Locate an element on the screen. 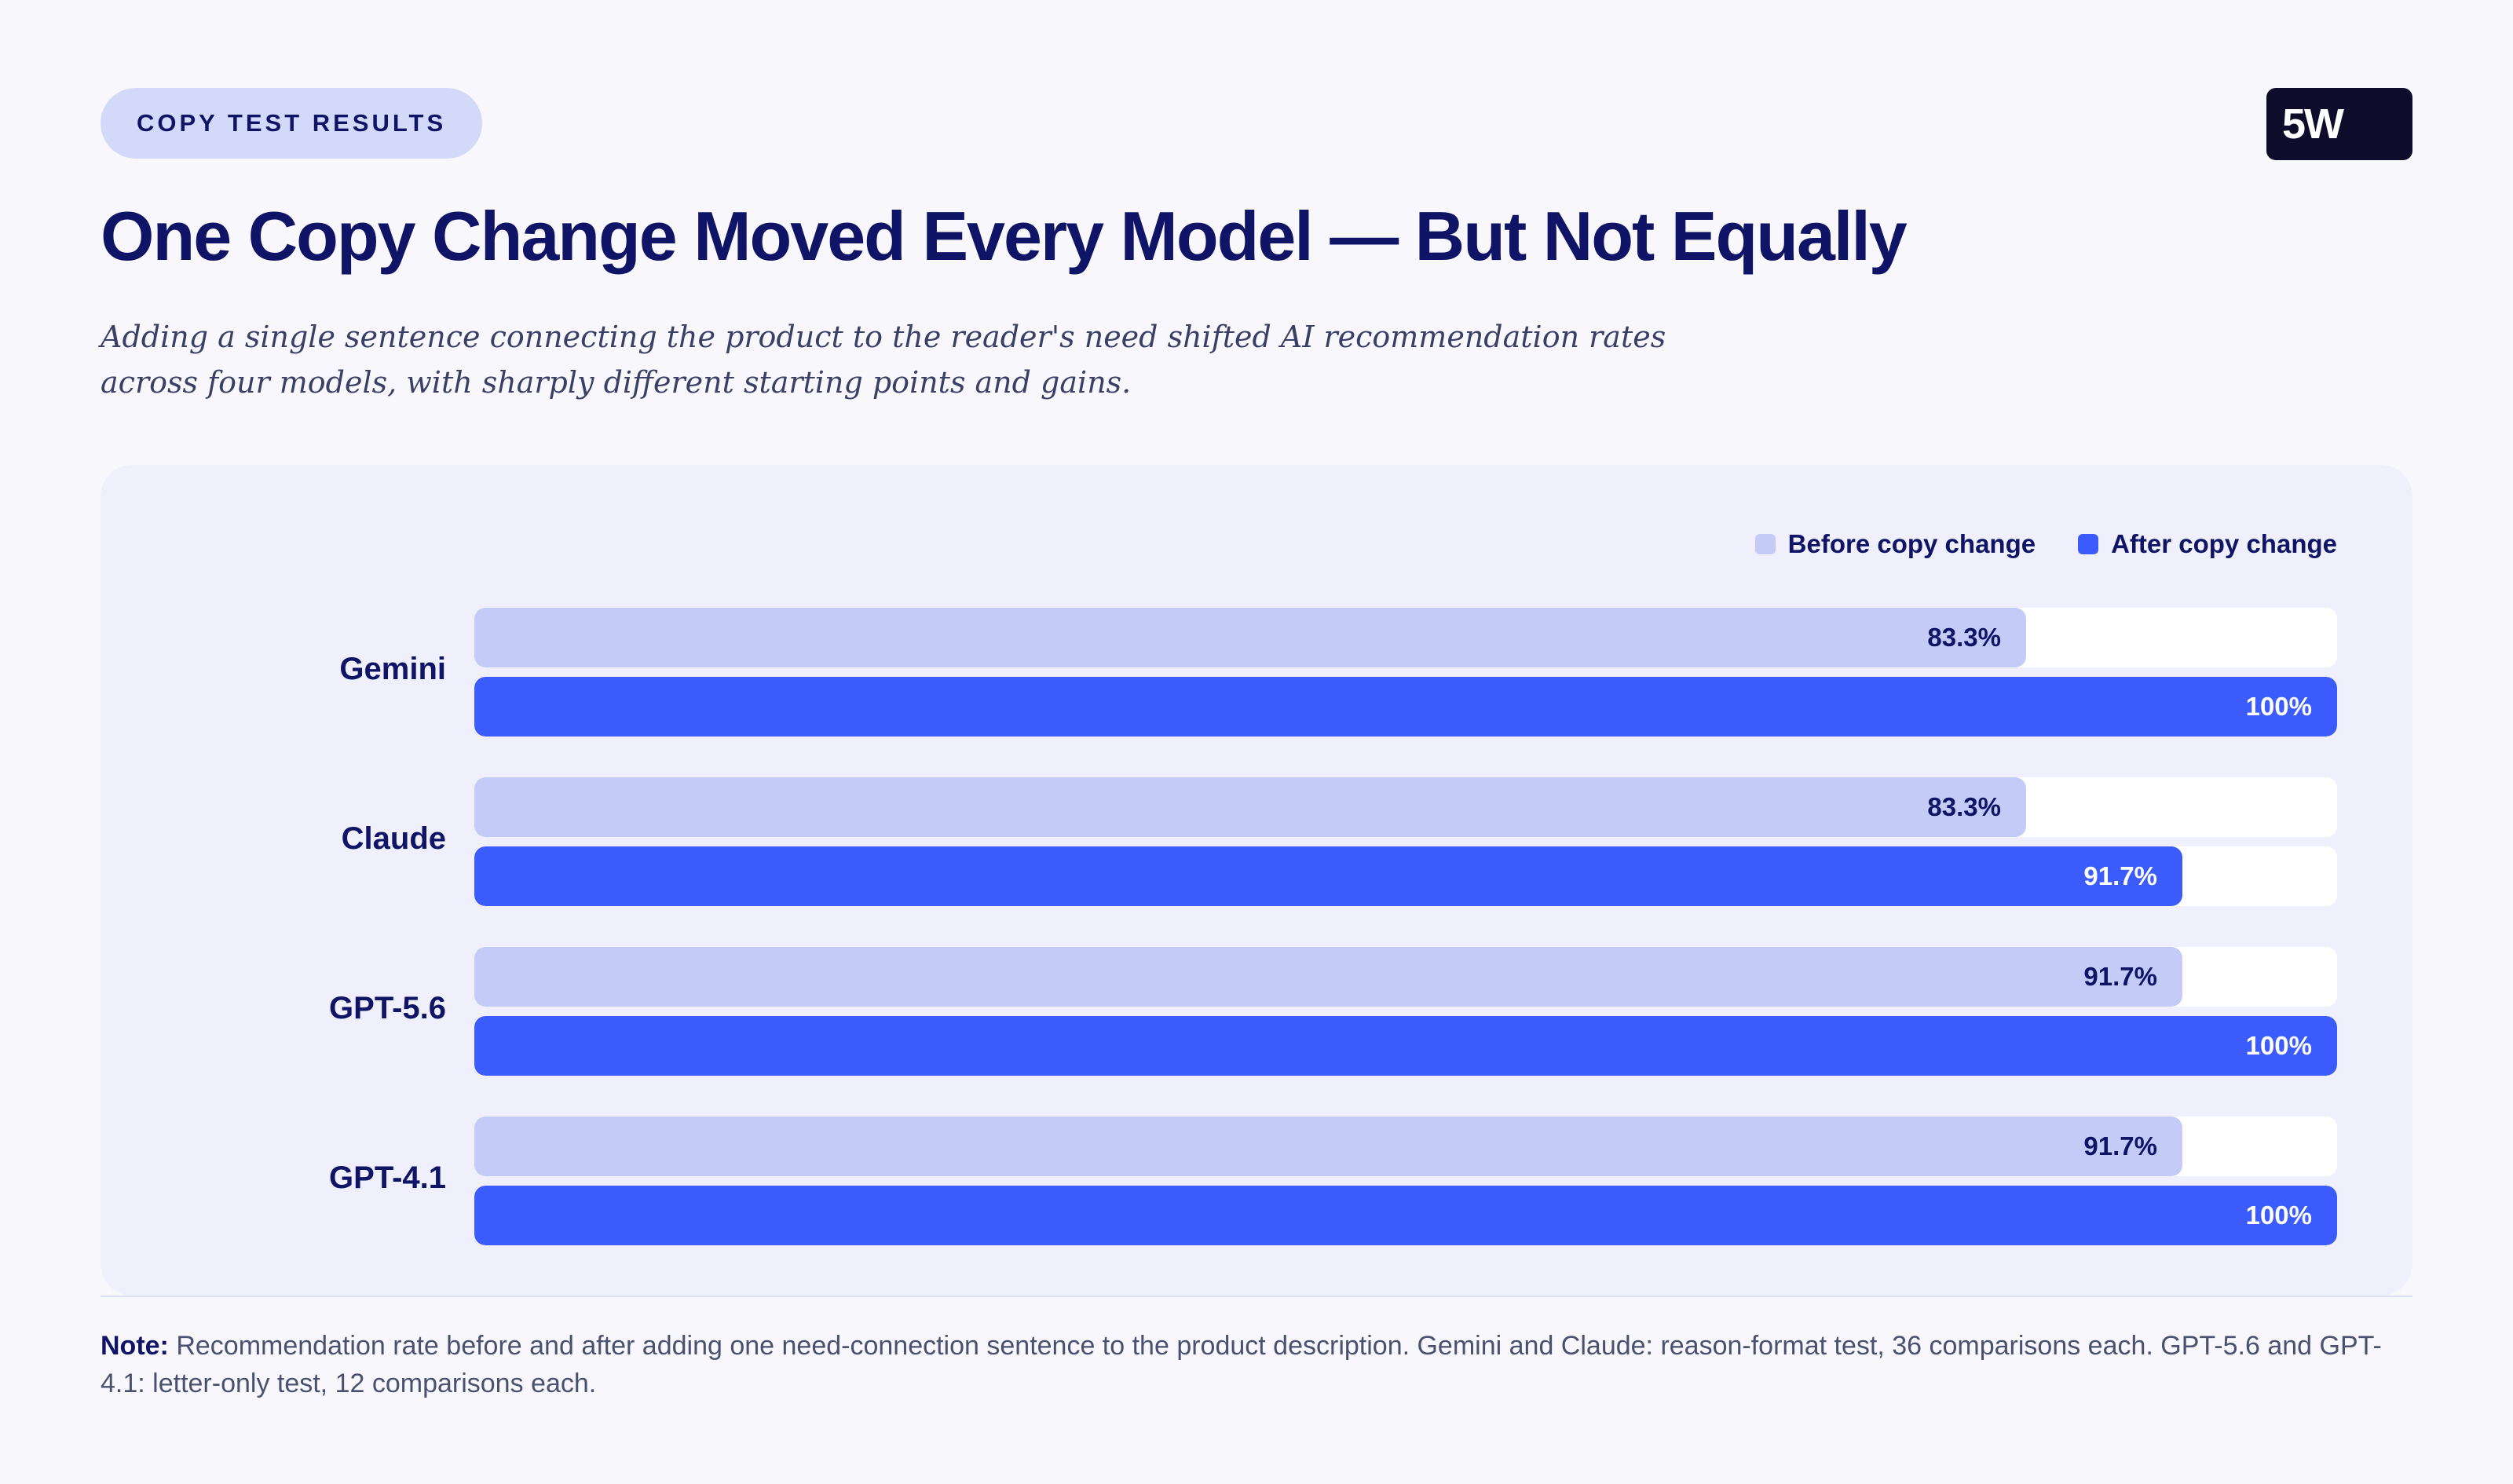 The width and height of the screenshot is (2513, 1484). bar-track-before-gpt-4-1: 91.7% is located at coordinates (1405, 1147).